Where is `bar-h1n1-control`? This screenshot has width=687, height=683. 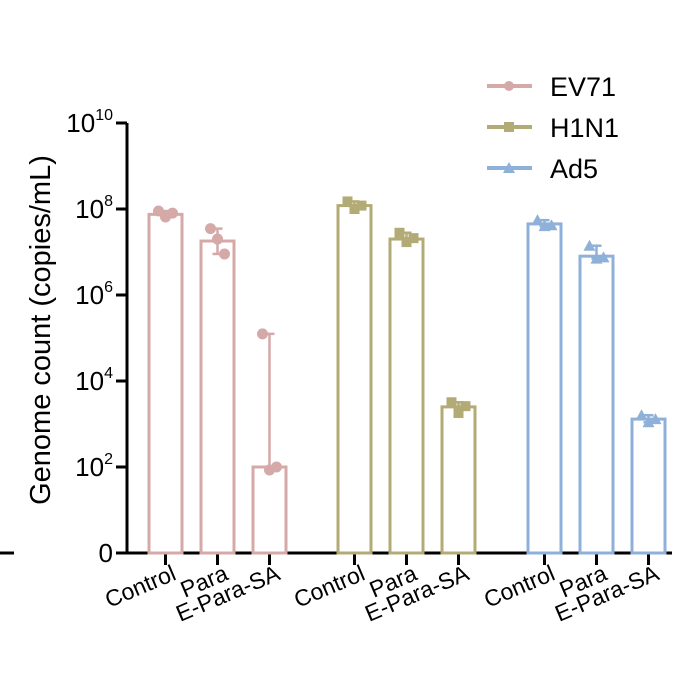
bar-h1n1-control is located at coordinates (354, 379).